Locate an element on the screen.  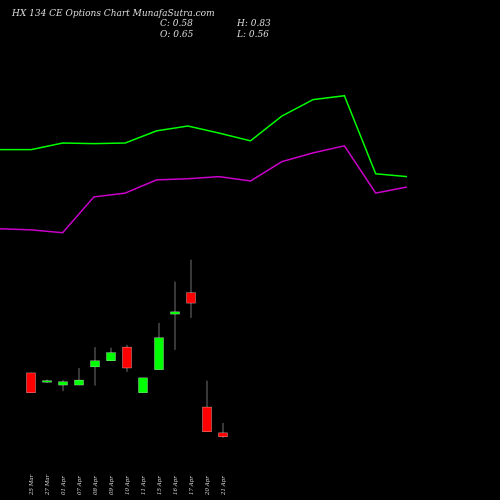
x-tick-label: 17 Apr is located at coordinates (192, 485).